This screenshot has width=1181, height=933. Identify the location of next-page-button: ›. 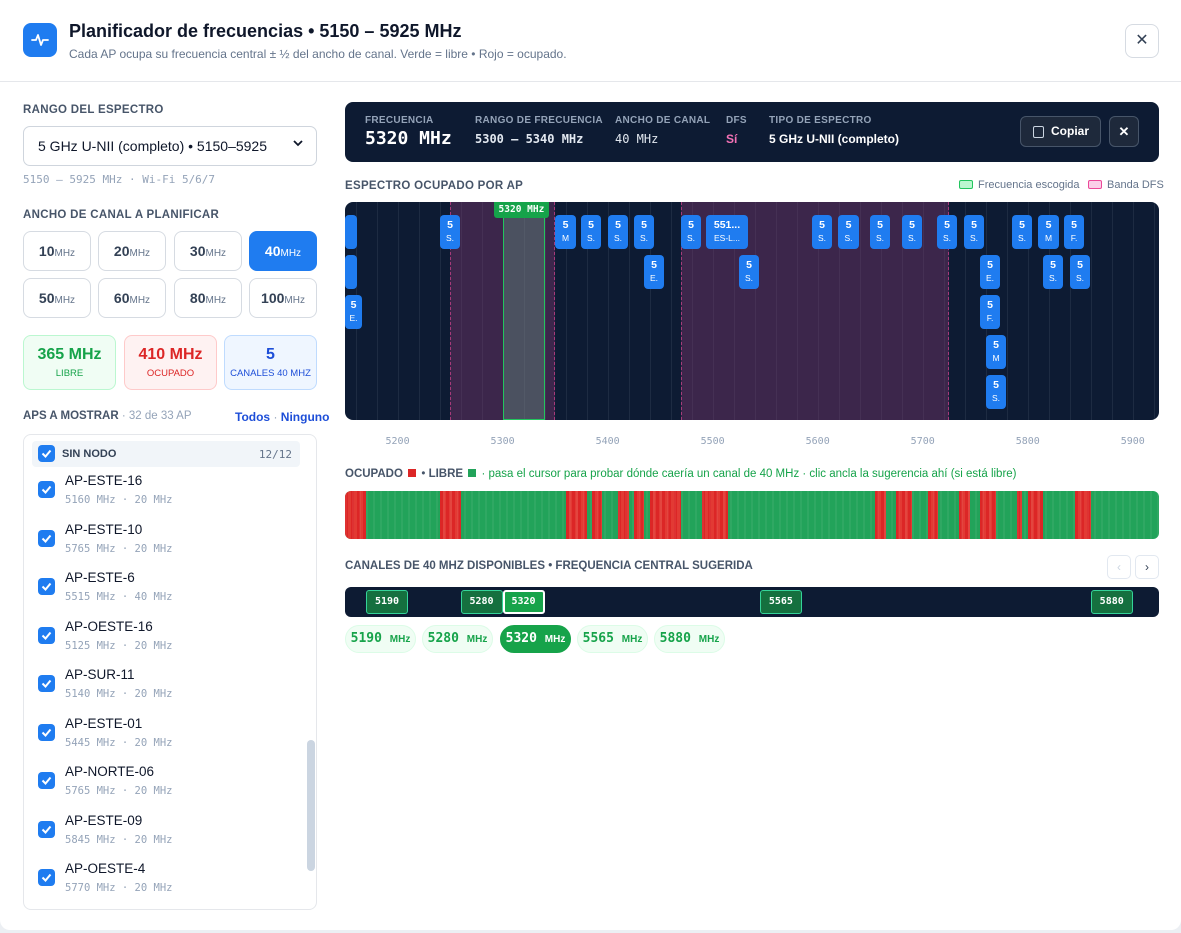
(1147, 567).